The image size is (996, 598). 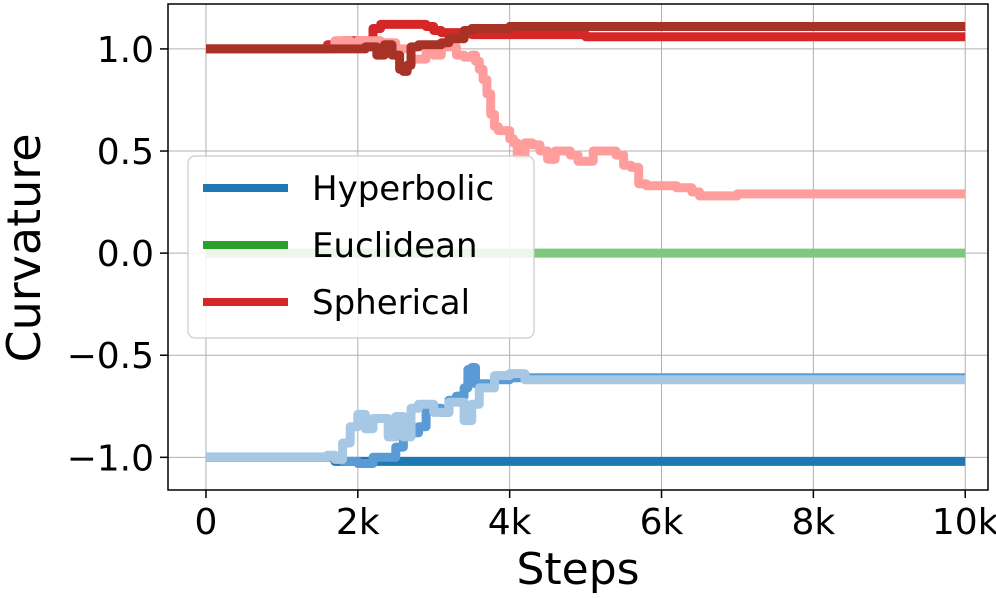 What do you see at coordinates (662, 522) in the screenshot?
I see `x-tick-label: 6k` at bounding box center [662, 522].